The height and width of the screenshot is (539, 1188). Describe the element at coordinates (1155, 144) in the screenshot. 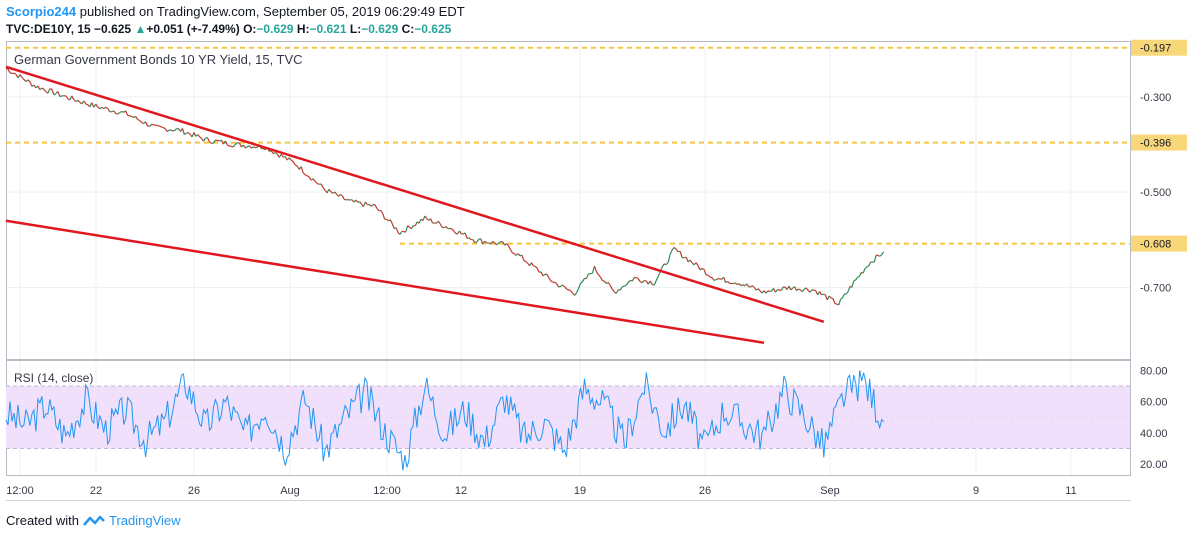

I see `price-level-label: -0.396` at that location.